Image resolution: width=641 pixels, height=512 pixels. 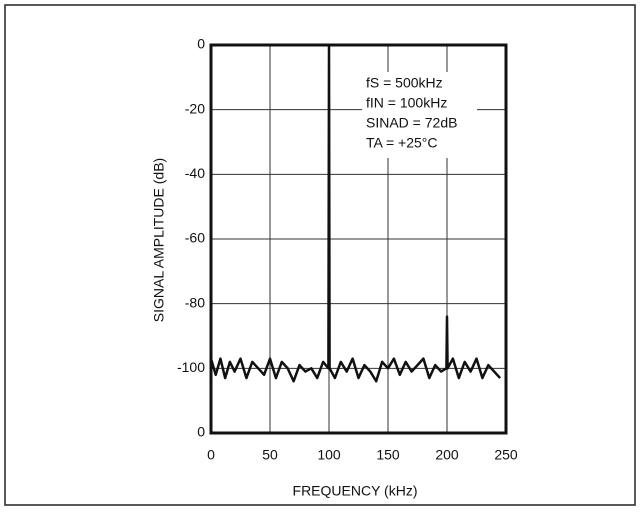 I want to click on x-tick-label: 150, so click(x=388, y=455).